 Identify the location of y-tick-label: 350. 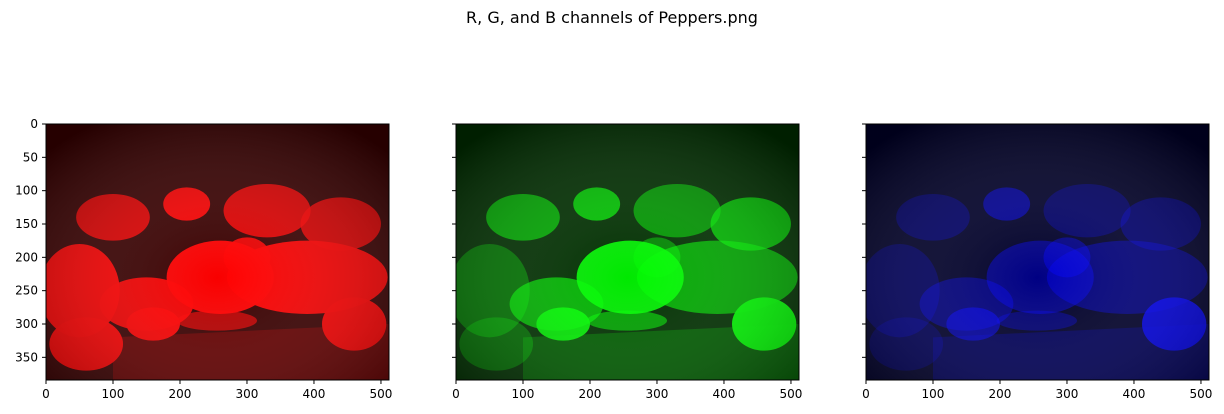
(26, 357).